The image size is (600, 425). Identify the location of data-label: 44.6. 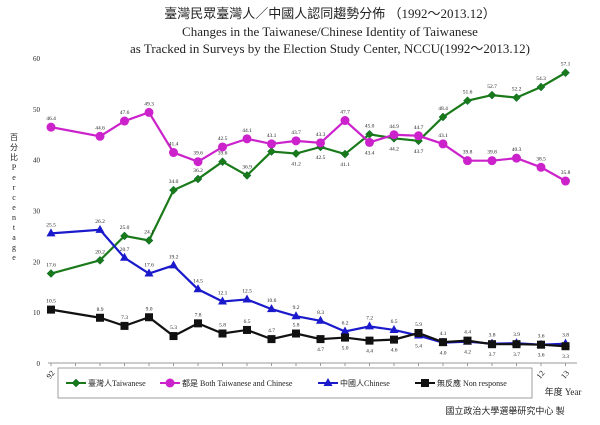
(100, 128).